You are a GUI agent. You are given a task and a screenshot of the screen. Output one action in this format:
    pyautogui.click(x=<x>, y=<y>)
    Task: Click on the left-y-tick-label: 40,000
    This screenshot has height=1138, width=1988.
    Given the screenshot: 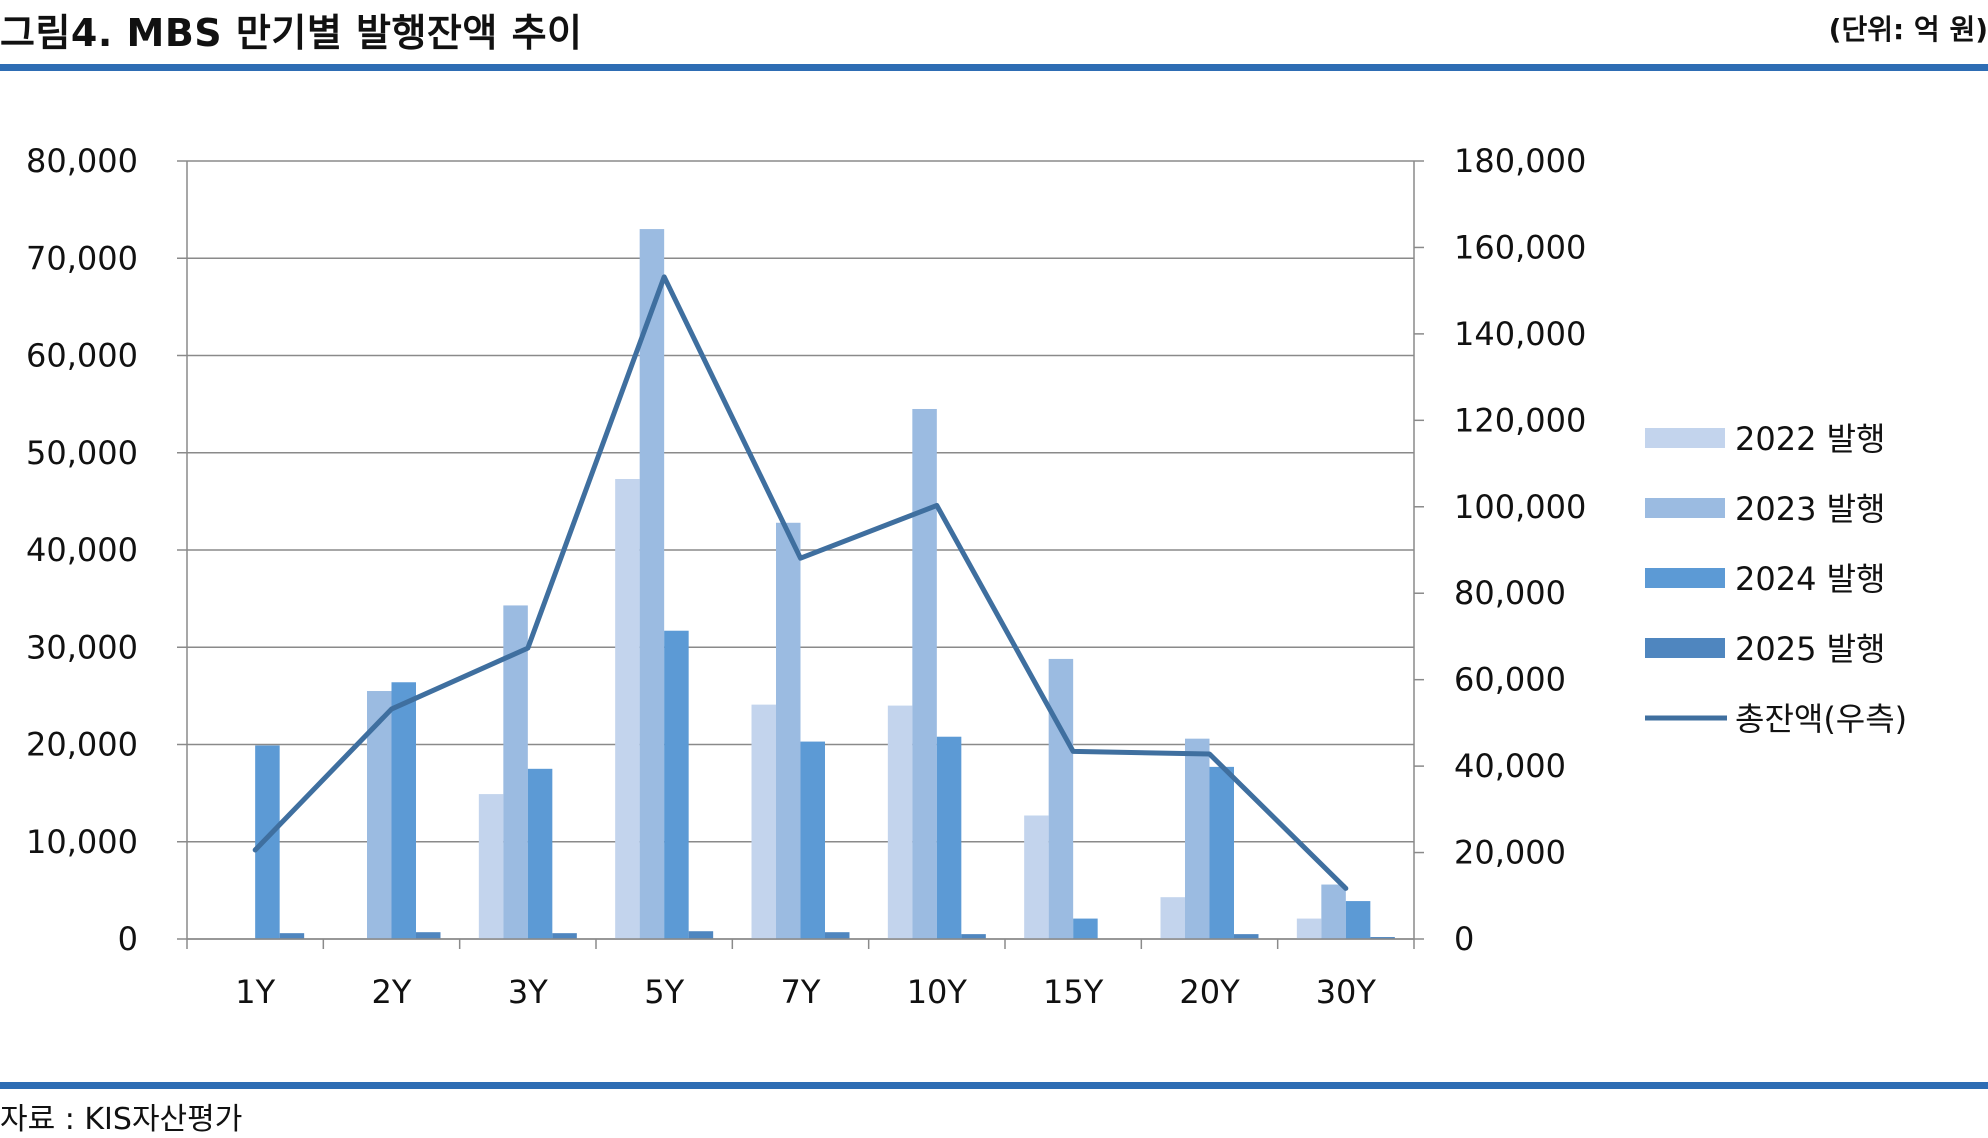 What is the action you would take?
    pyautogui.click(x=82, y=550)
    